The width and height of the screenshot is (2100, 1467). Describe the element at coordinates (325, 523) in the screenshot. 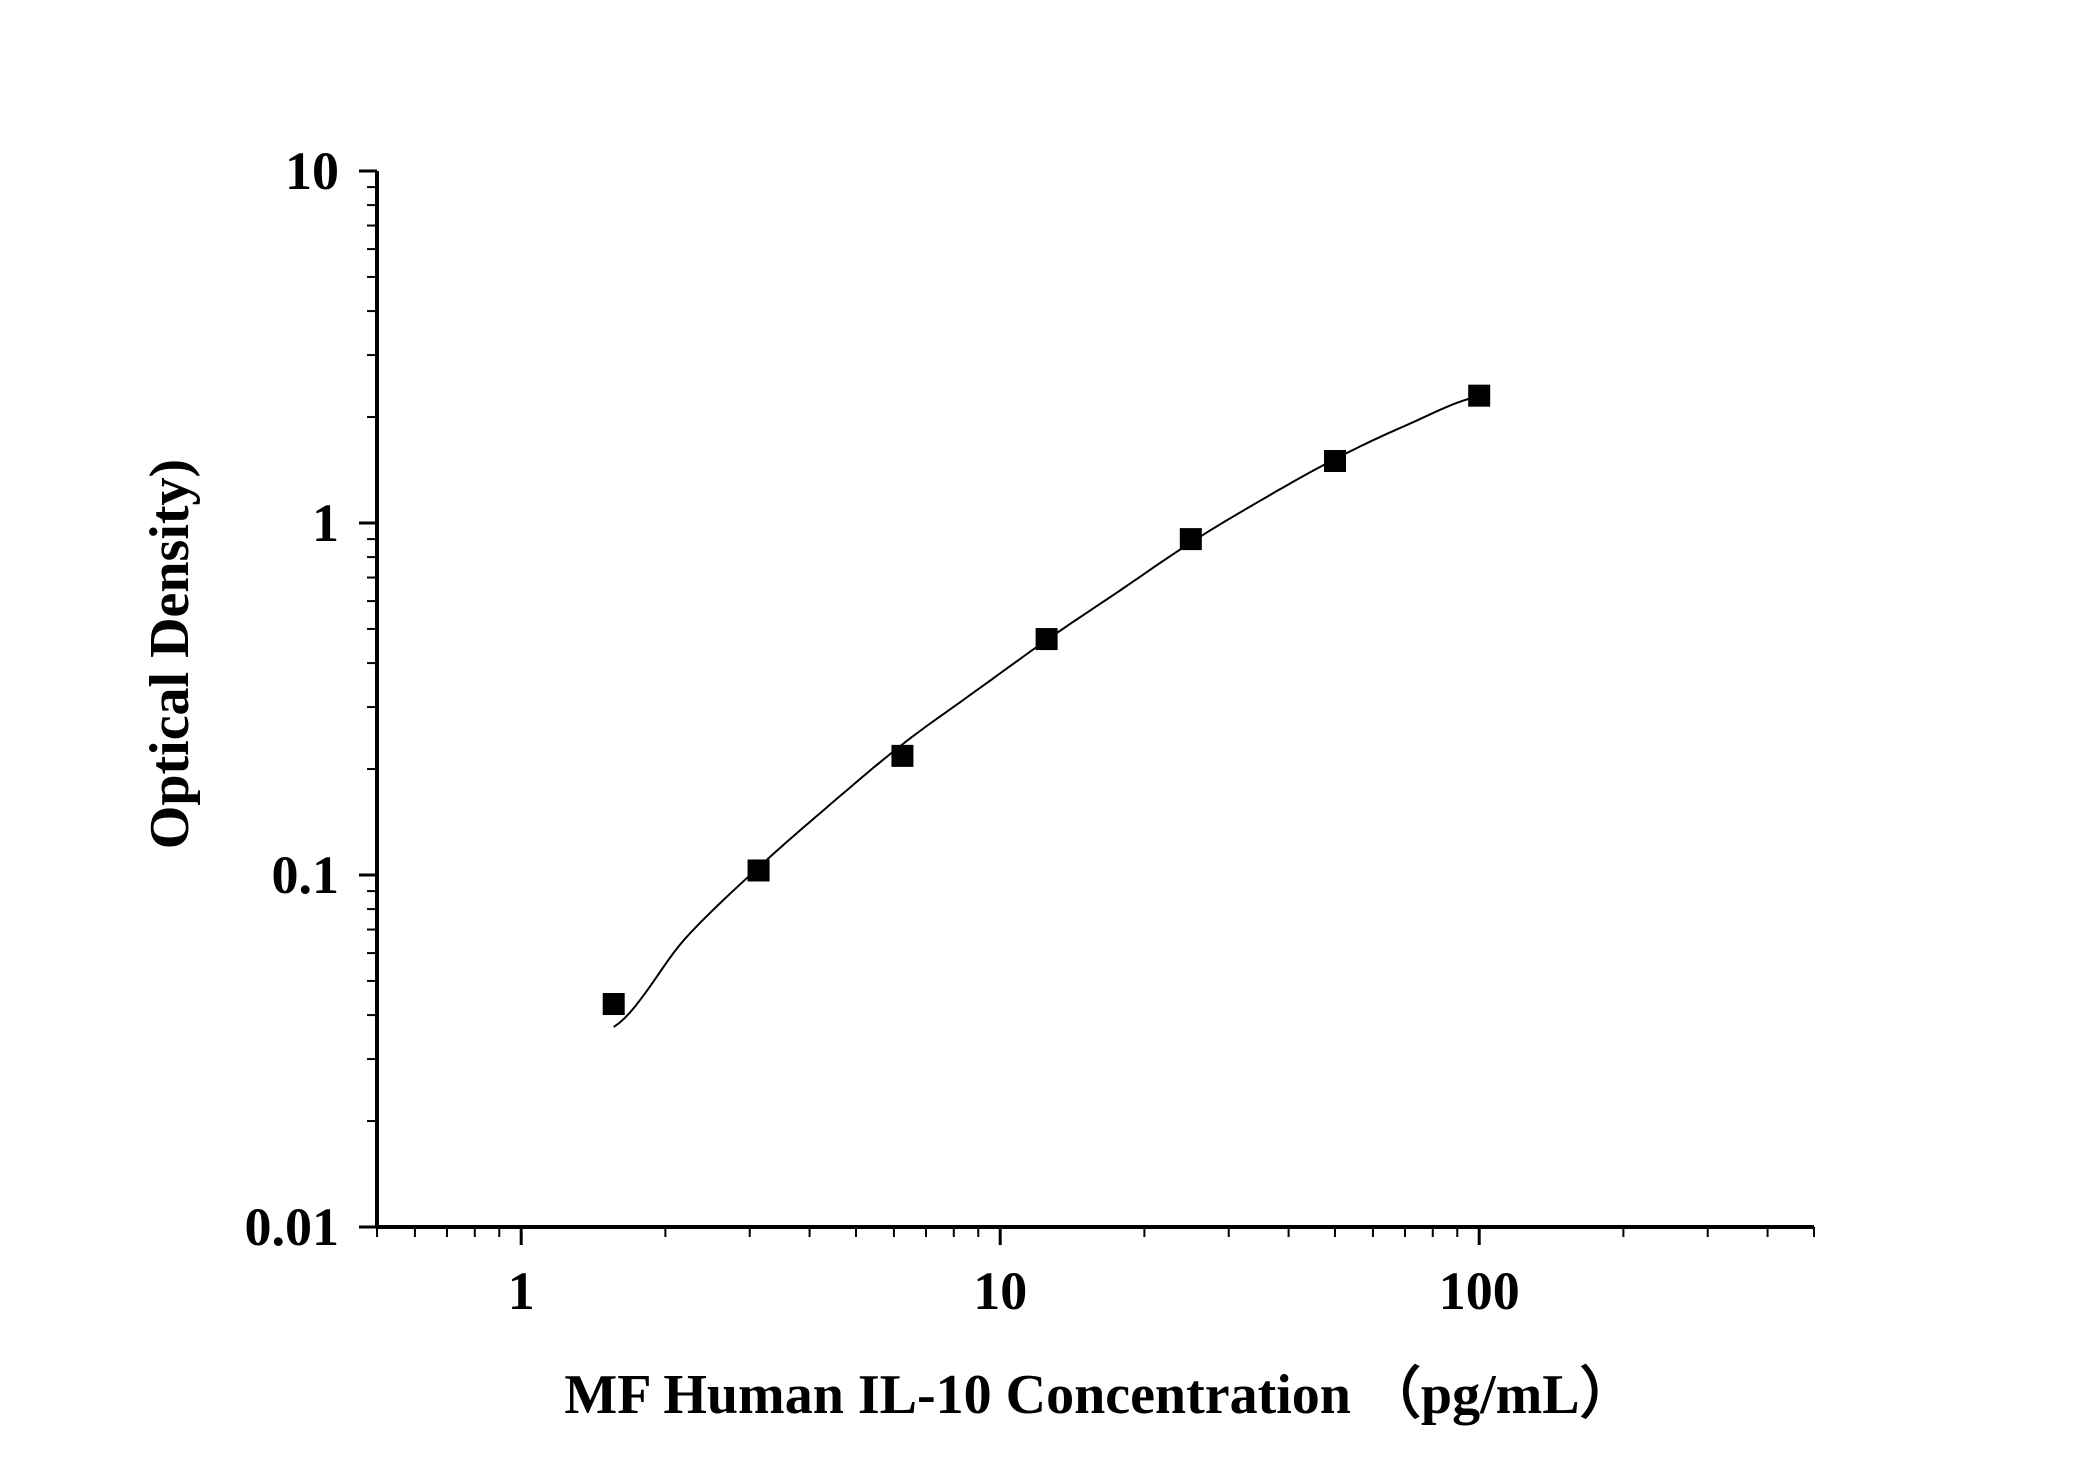

I see `y-tick-label: 1` at that location.